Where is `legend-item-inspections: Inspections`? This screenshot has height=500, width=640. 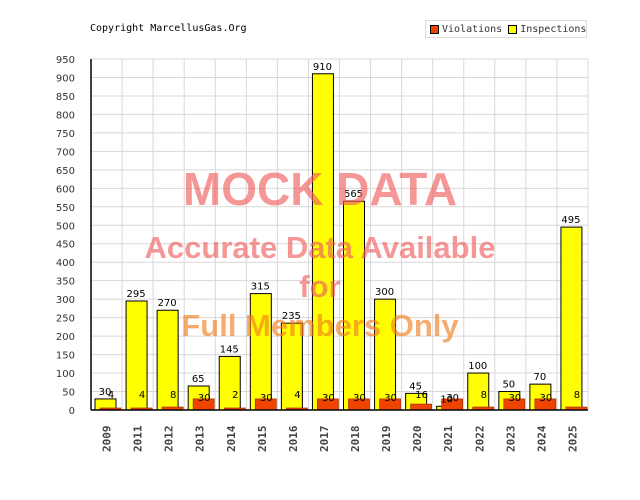 legend-item-inspections: Inspections is located at coordinates (547, 29).